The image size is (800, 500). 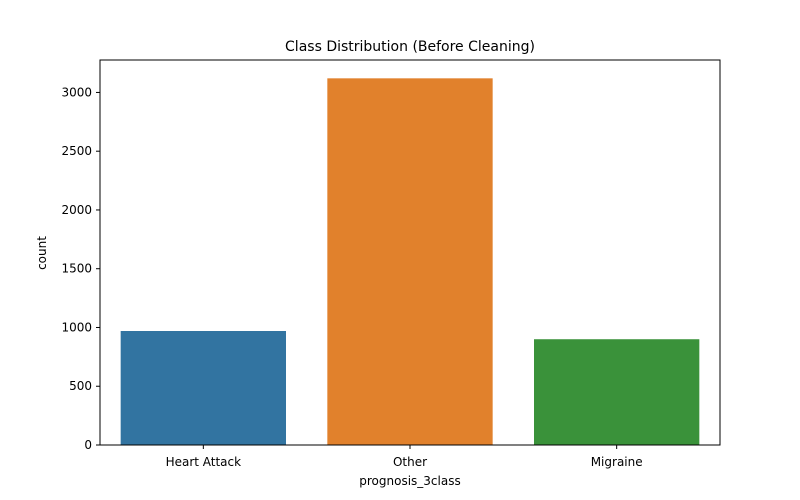 What do you see at coordinates (410, 462) in the screenshot?
I see `x-tick-label: Other` at bounding box center [410, 462].